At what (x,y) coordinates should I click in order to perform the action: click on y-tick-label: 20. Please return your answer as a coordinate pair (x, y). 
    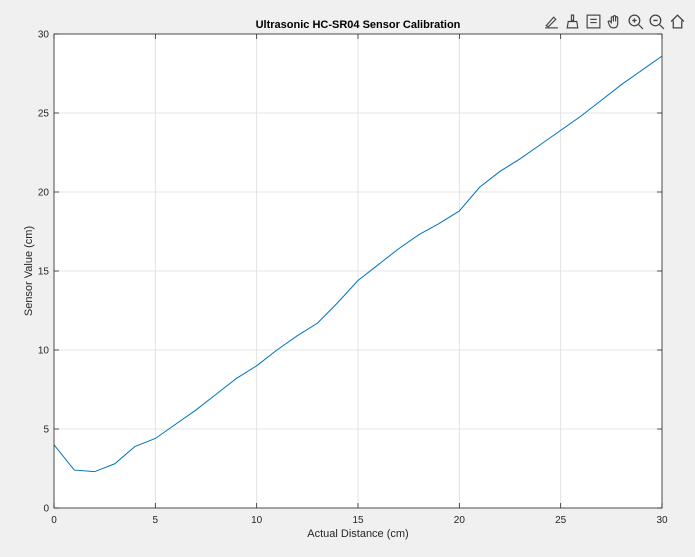
    Looking at the image, I should click on (44, 193).